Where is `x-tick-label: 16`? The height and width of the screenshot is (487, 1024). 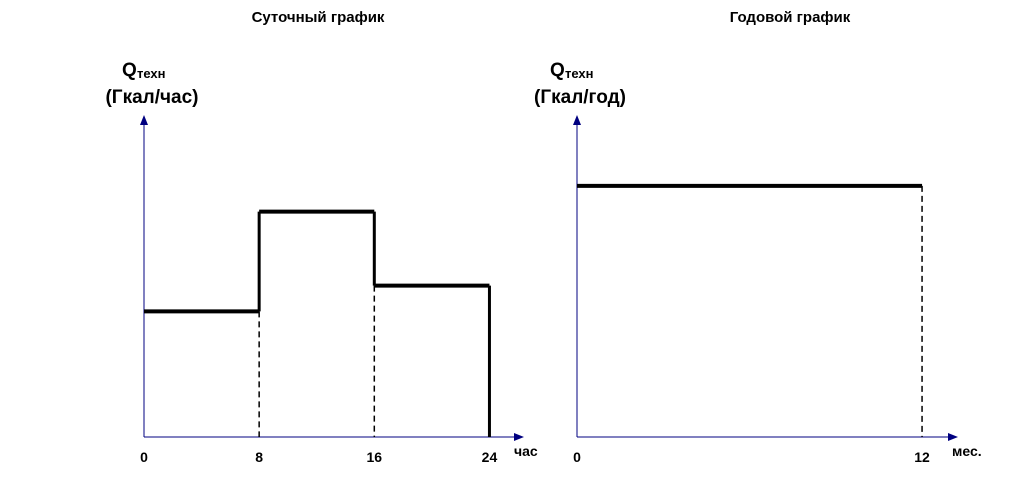
x-tick-label: 16 is located at coordinates (375, 457).